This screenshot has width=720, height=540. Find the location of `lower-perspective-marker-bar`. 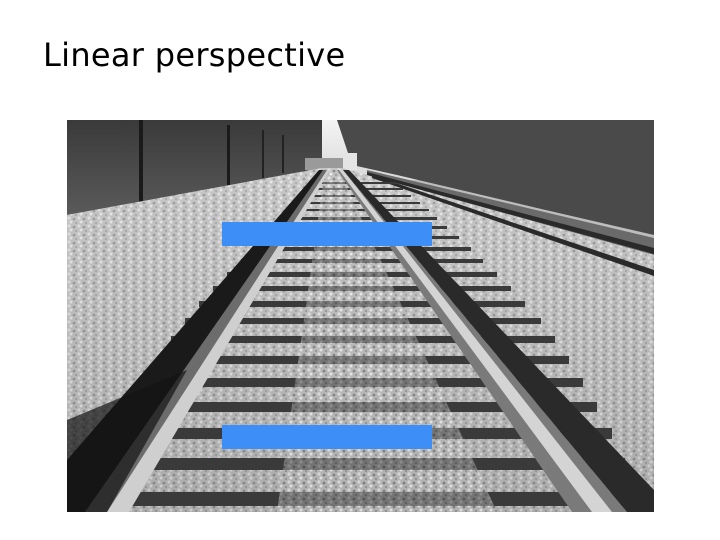

lower-perspective-marker-bar is located at coordinates (327, 437).